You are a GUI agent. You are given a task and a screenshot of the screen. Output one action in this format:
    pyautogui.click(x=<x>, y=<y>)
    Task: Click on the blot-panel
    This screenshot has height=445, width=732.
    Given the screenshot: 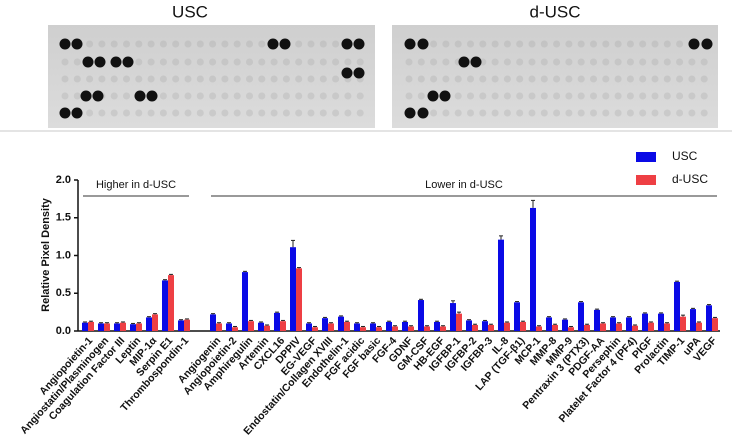 What is the action you would take?
    pyautogui.click(x=211, y=76)
    